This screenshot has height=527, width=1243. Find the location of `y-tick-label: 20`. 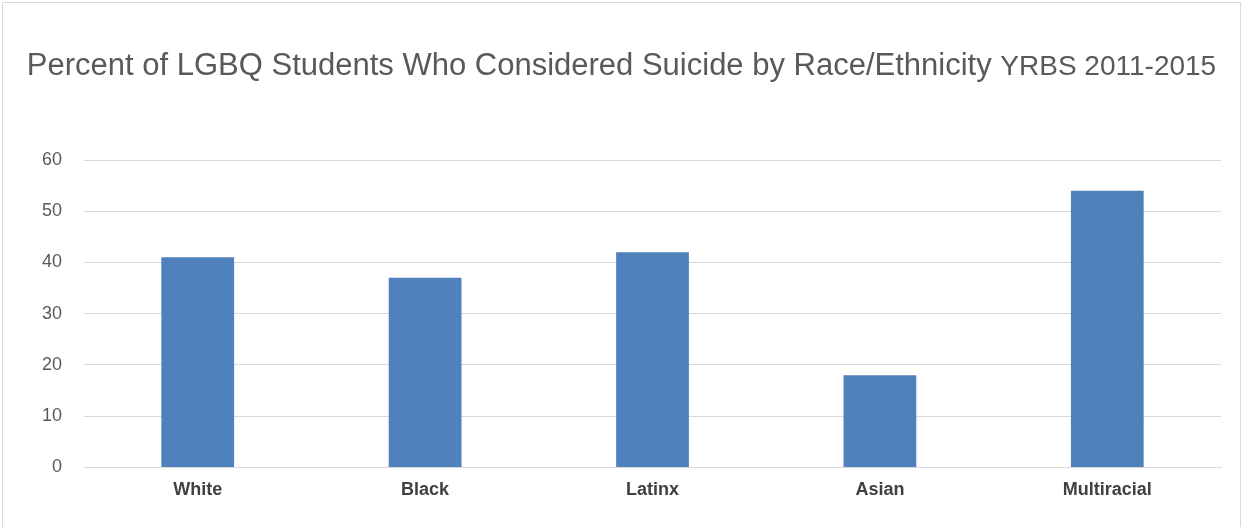

y-tick-label: 20 is located at coordinates (52, 363).